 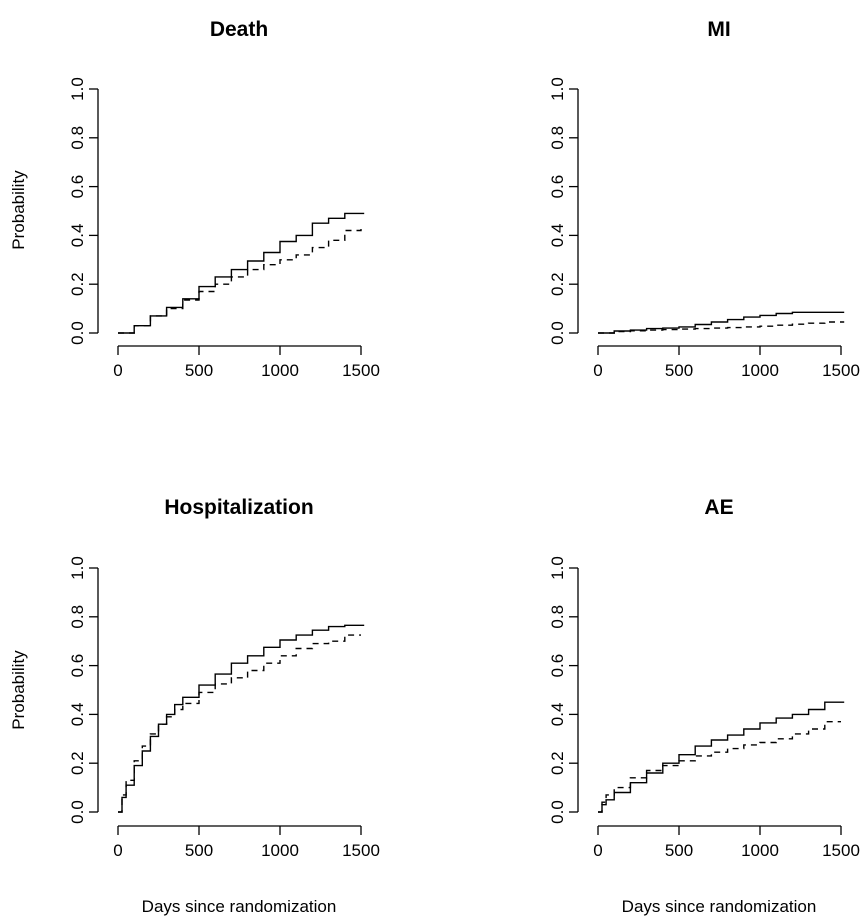 What do you see at coordinates (718, 29) in the screenshot?
I see `panel-title: MI` at bounding box center [718, 29].